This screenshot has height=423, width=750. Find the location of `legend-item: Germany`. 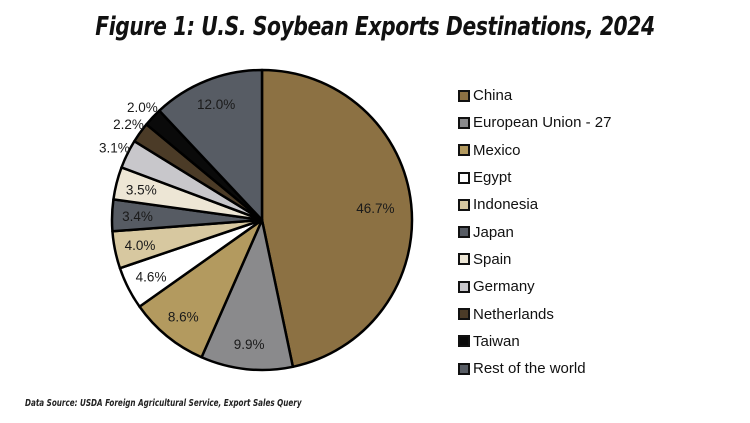

legend-item: Germany is located at coordinates (534, 286).